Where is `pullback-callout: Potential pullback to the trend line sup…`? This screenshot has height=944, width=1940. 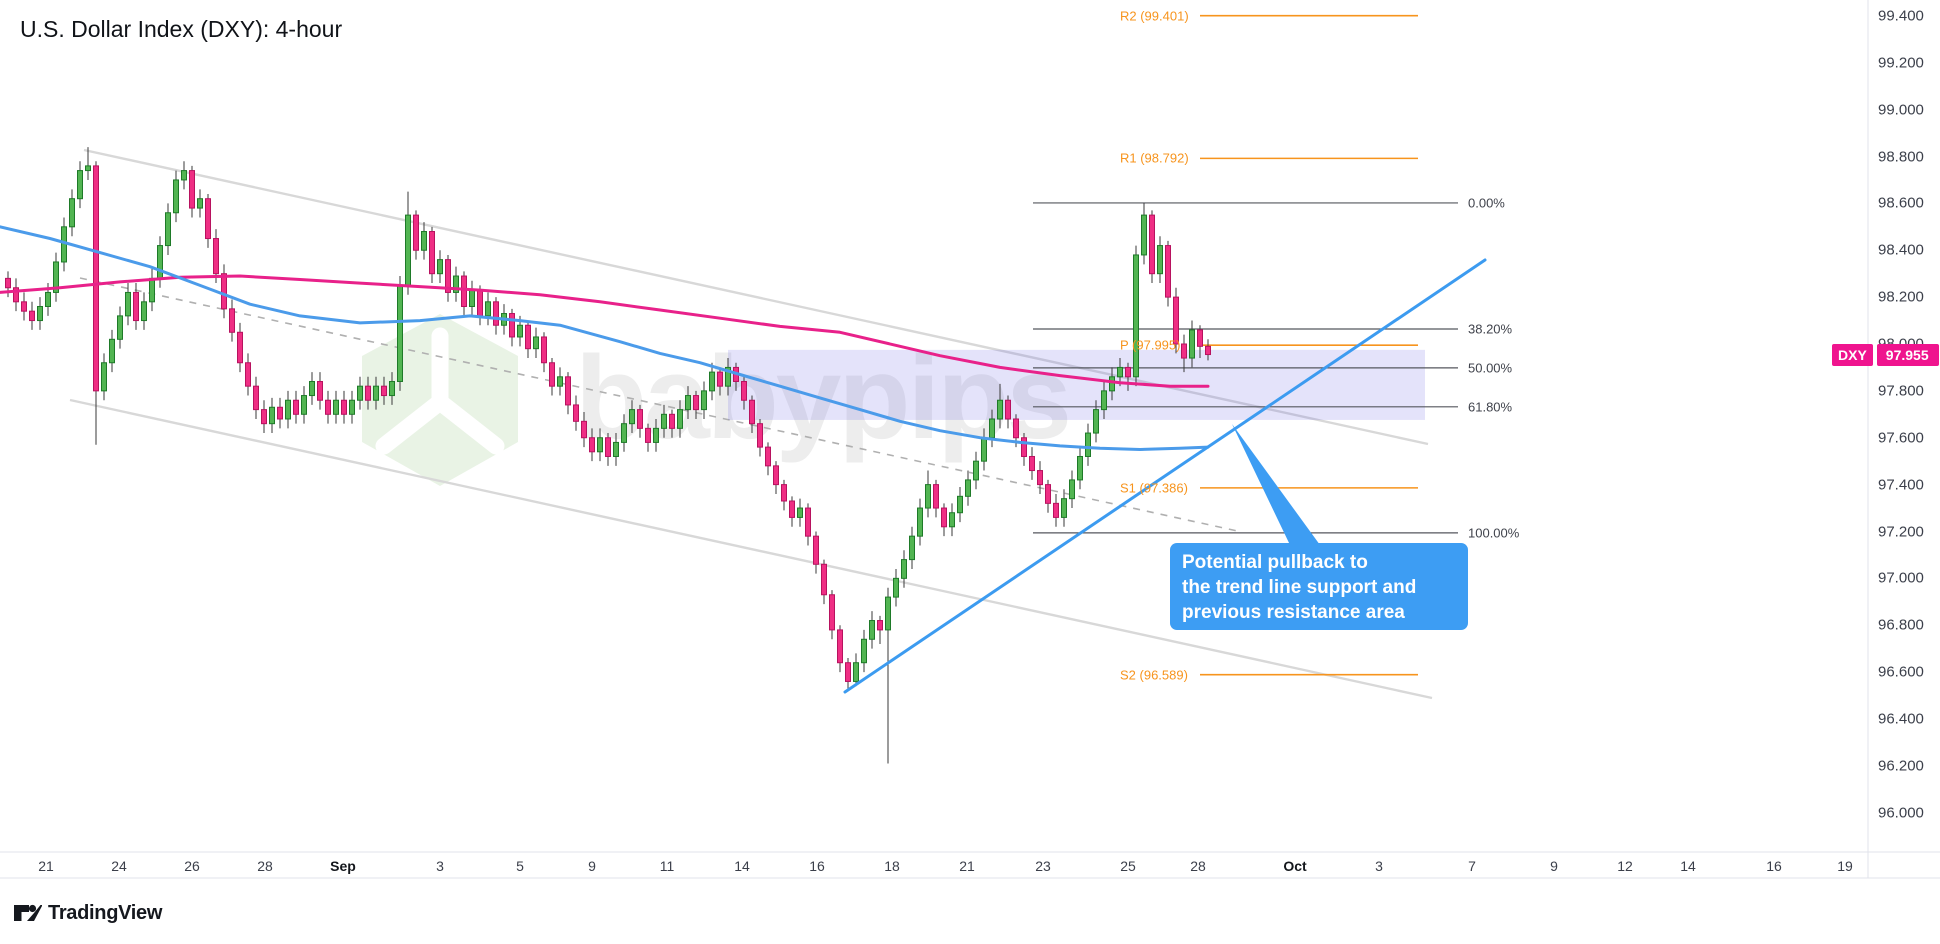
pullback-callout: Potential pullback to the trend line sup… is located at coordinates (1319, 586).